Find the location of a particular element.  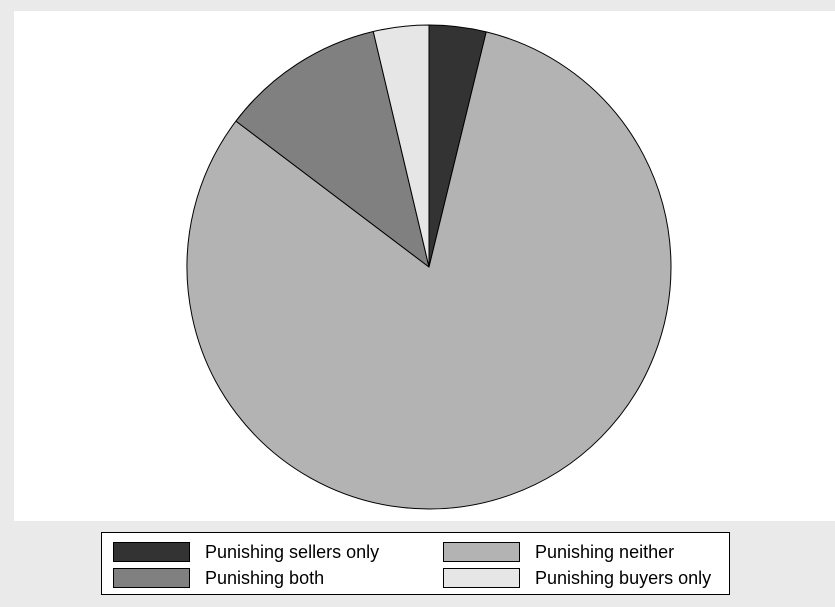

legend-entry-punishing-buyers-only: Punishing buyers only is located at coordinates (577, 578).